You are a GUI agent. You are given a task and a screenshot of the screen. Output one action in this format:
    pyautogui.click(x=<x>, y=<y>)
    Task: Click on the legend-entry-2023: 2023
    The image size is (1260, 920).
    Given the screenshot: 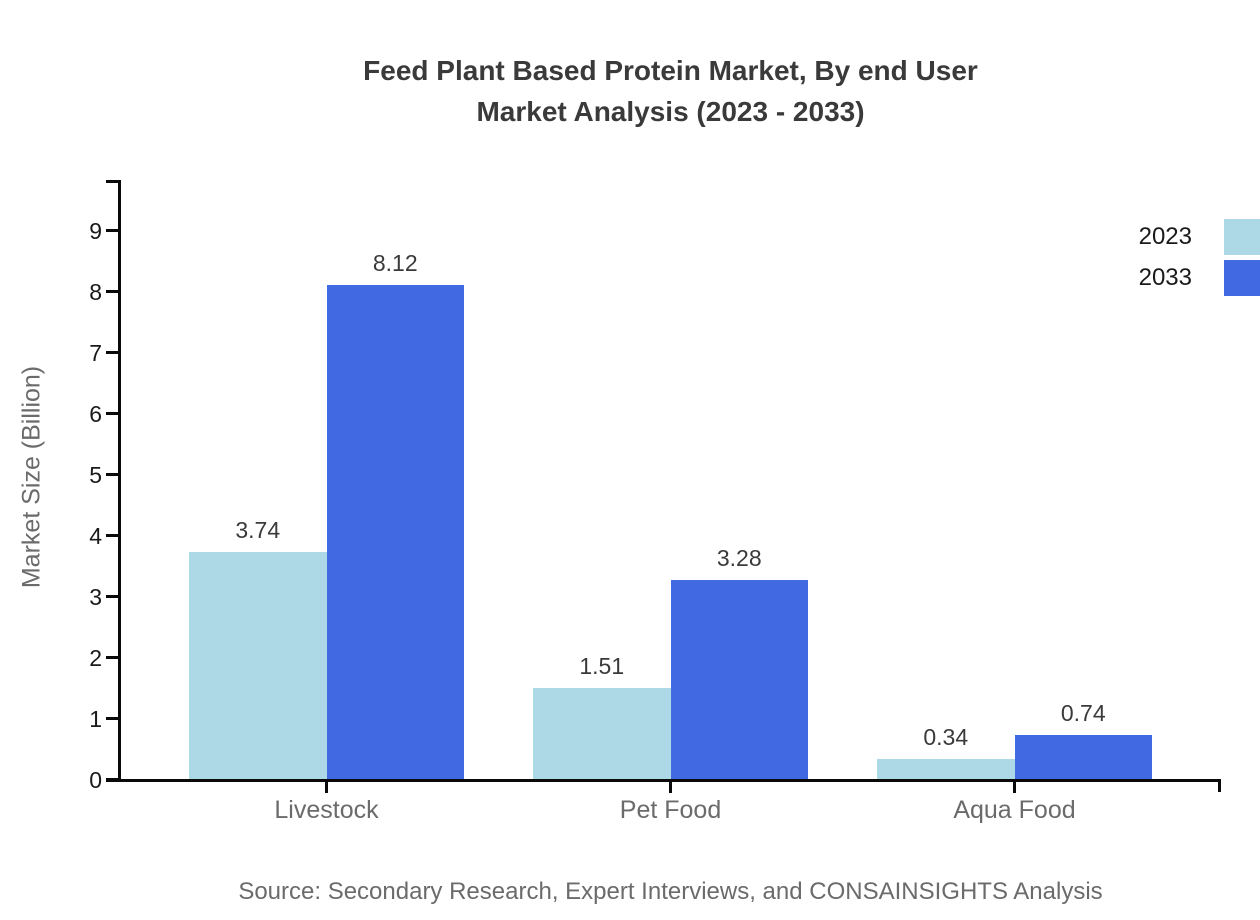 What is the action you would take?
    pyautogui.click(x=1199, y=237)
    